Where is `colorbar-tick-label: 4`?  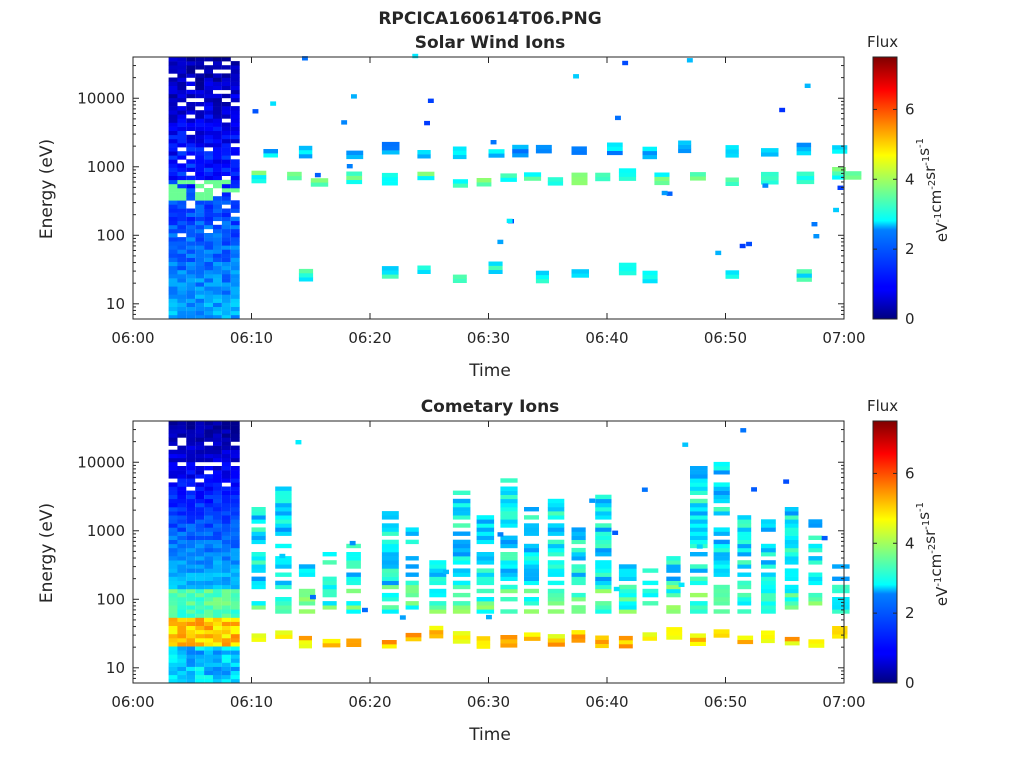 colorbar-tick-label: 4 is located at coordinates (910, 179).